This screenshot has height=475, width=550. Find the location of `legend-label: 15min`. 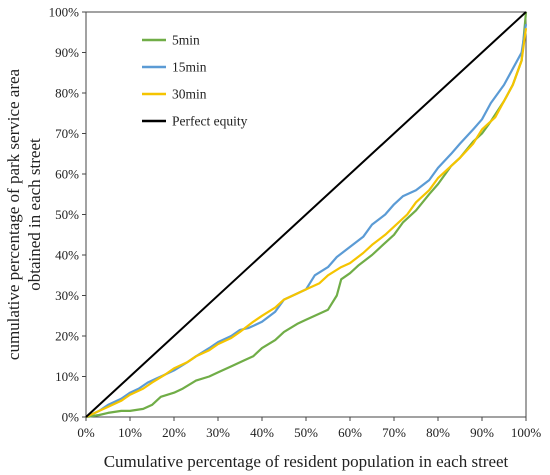

legend-label: 15min is located at coordinates (189, 67).